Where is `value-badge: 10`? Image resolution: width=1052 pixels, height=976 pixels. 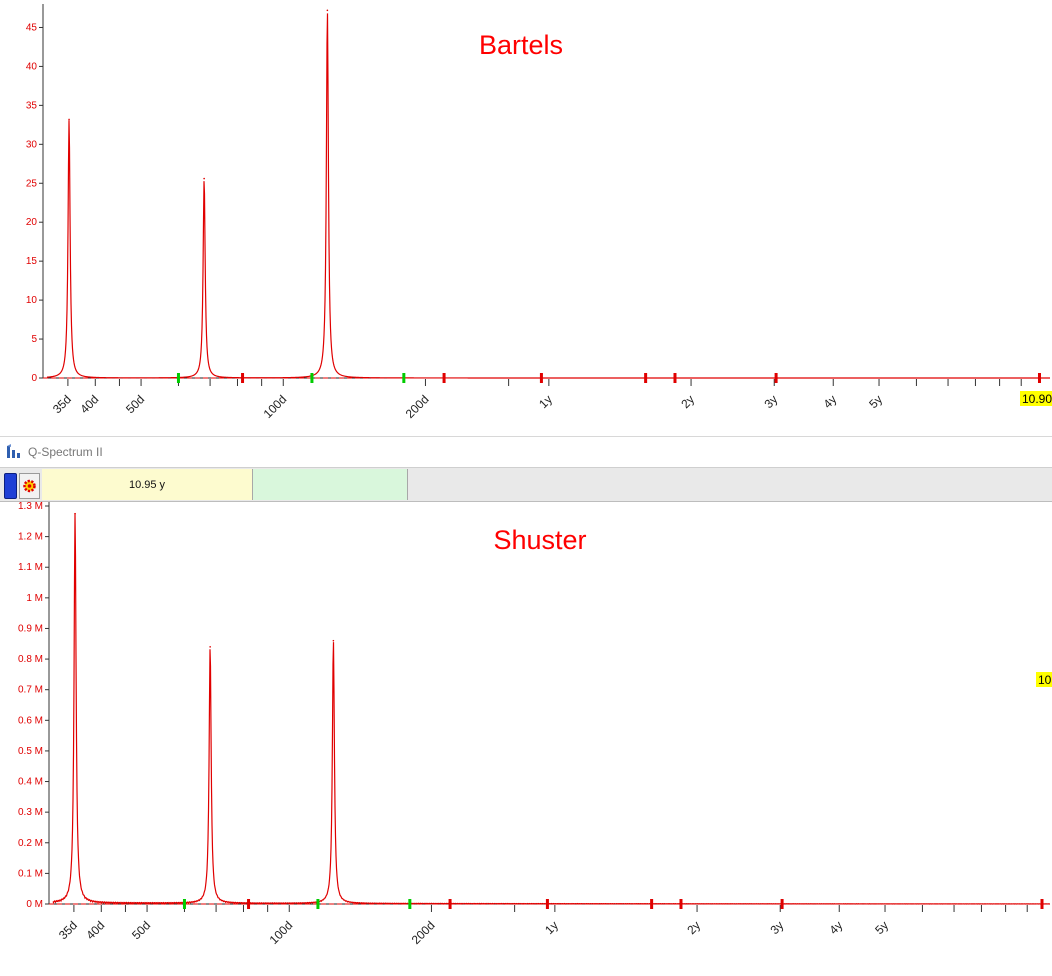 value-badge: 10 is located at coordinates (1044, 679).